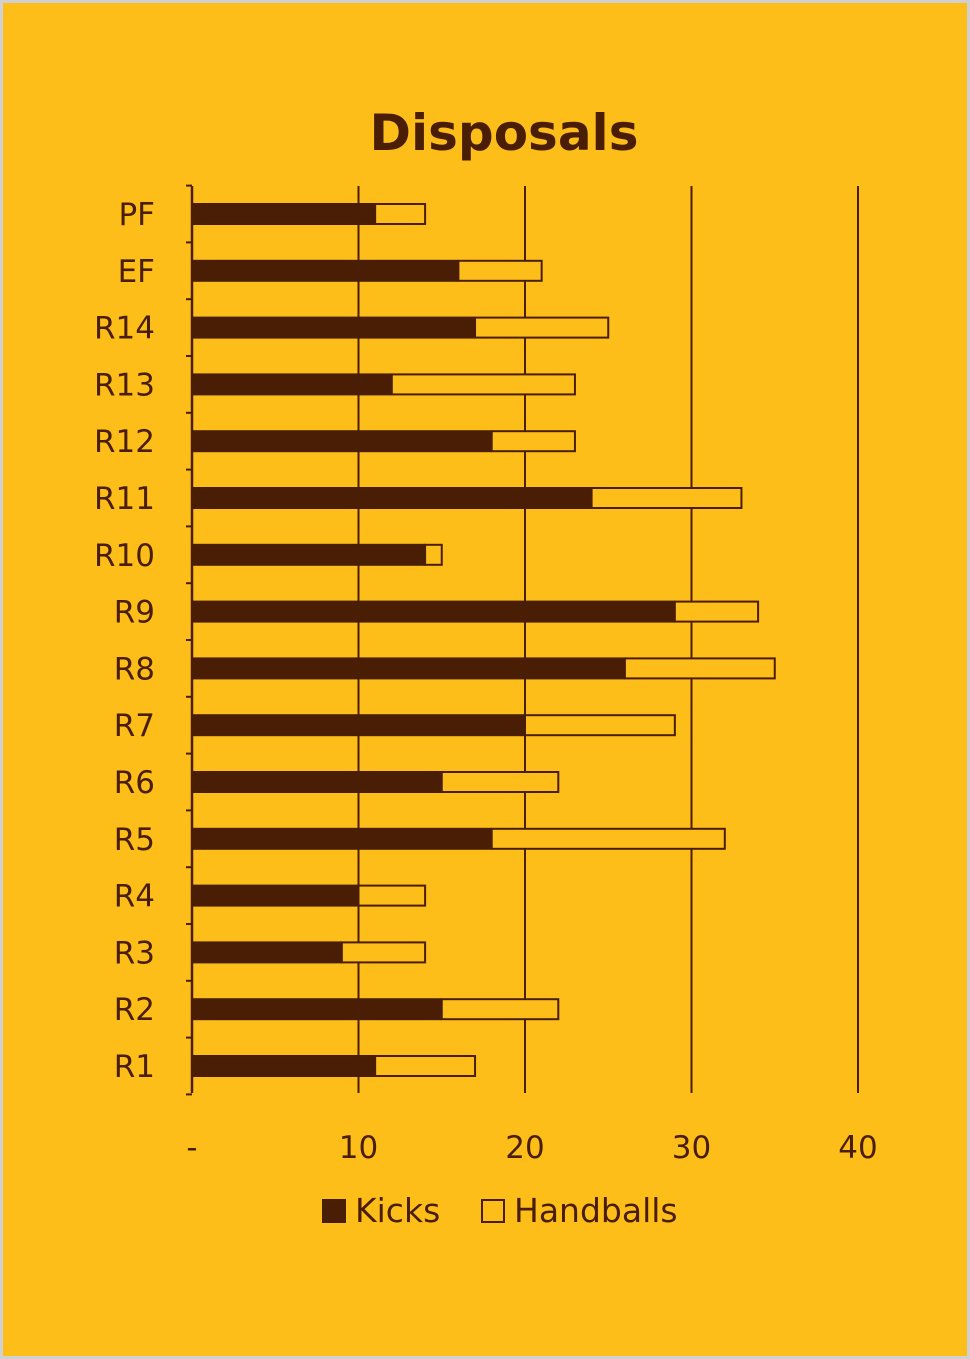 The image size is (970, 1359). What do you see at coordinates (267, 952) in the screenshot?
I see `bar-kicks-r3` at bounding box center [267, 952].